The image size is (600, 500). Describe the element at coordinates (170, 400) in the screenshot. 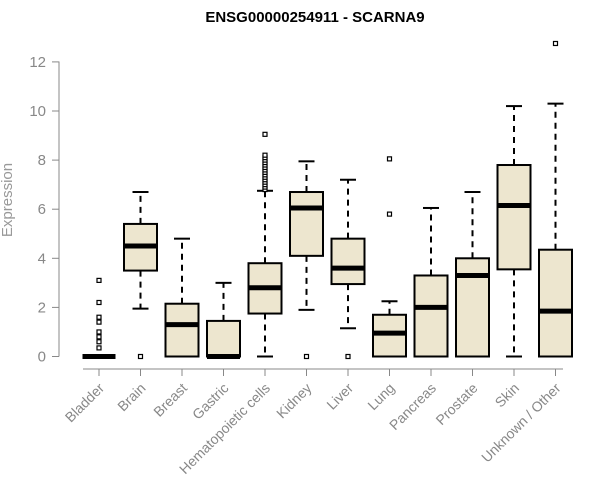

I see `x-tick-label: Breast` at that location.